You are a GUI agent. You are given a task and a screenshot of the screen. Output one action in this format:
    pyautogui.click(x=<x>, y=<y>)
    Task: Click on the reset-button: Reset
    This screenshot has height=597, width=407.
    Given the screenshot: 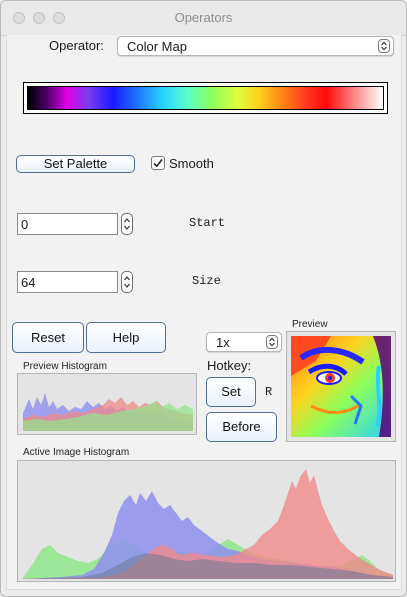 What is the action you would take?
    pyautogui.click(x=48, y=337)
    